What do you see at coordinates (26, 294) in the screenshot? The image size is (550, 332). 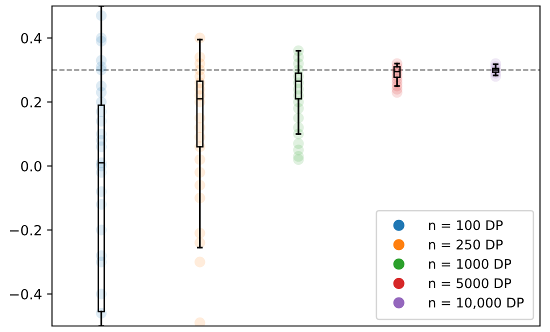 I see `y-tick-label: −0.4` at bounding box center [26, 294].